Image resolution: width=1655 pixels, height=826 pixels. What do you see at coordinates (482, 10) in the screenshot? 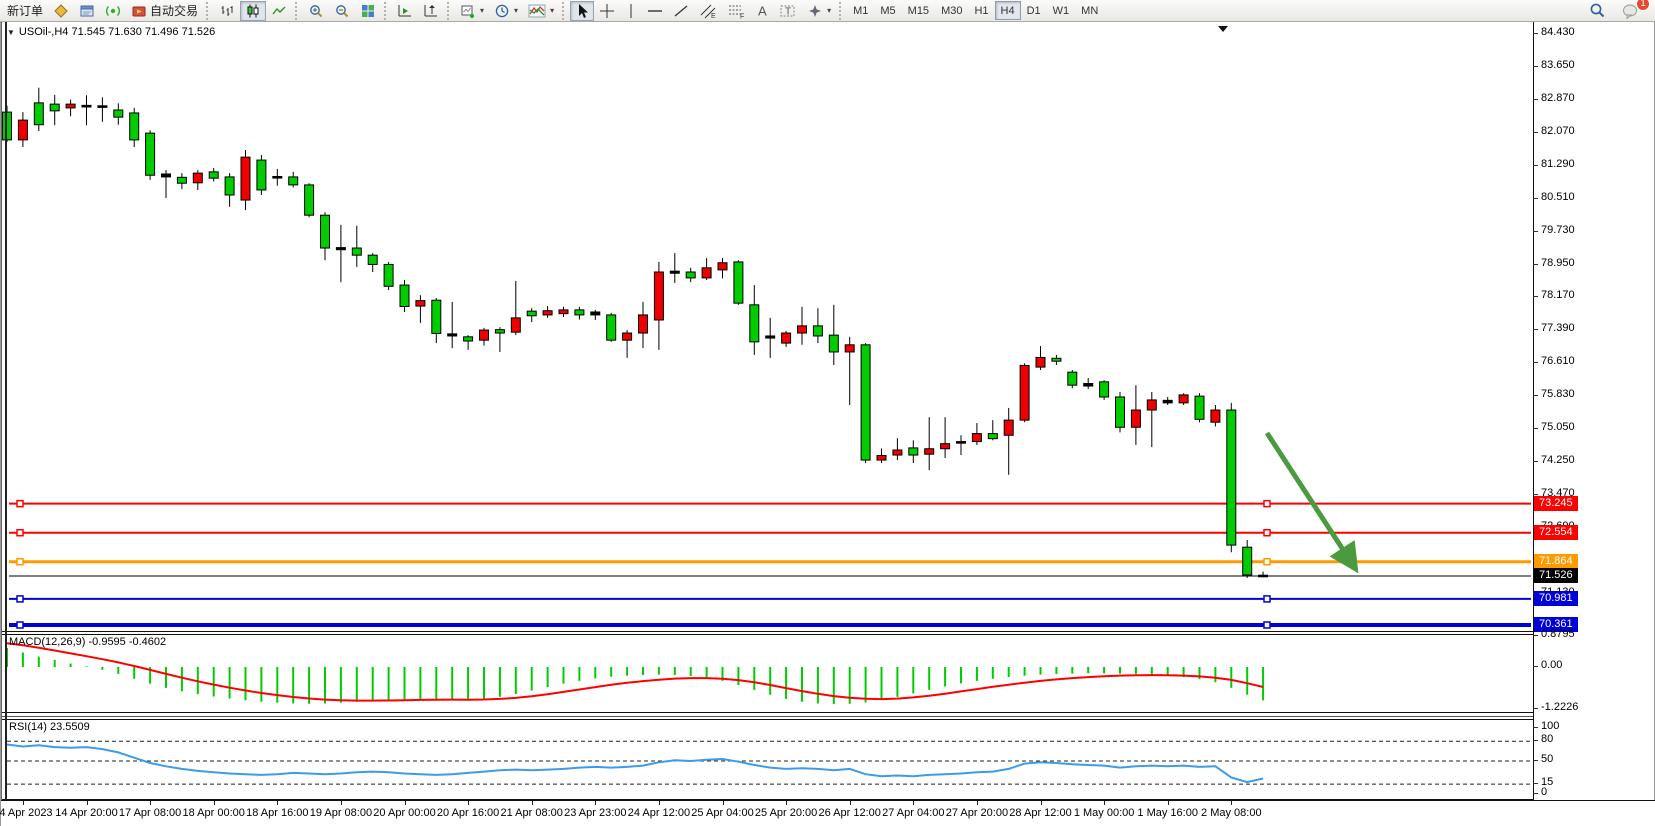
I see `chevron-down-icon: ▾` at bounding box center [482, 10].